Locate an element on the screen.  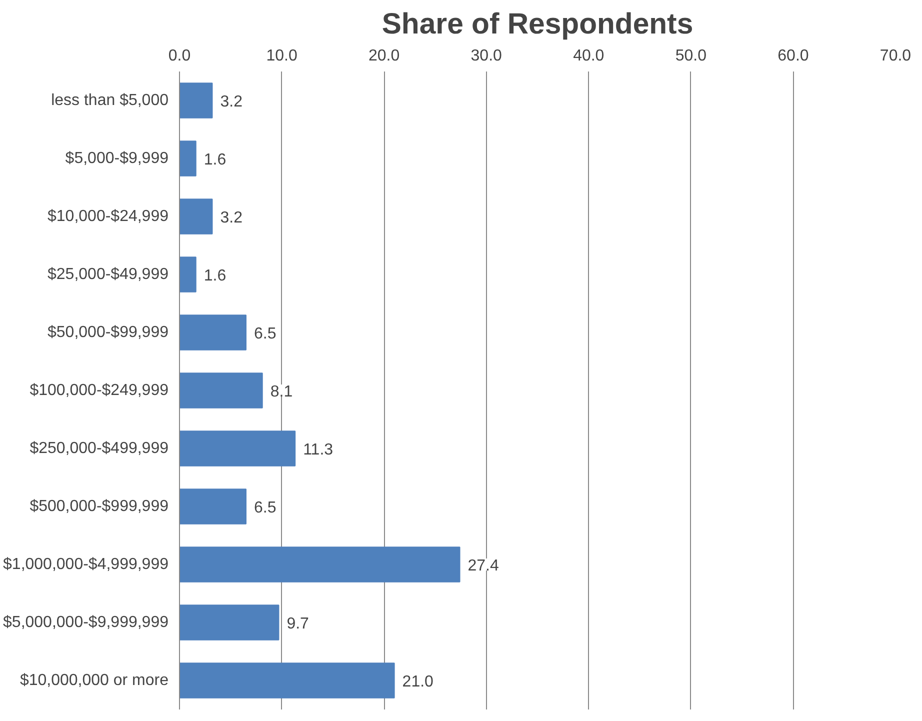
x-tick-label: 20.0 is located at coordinates (384, 56).